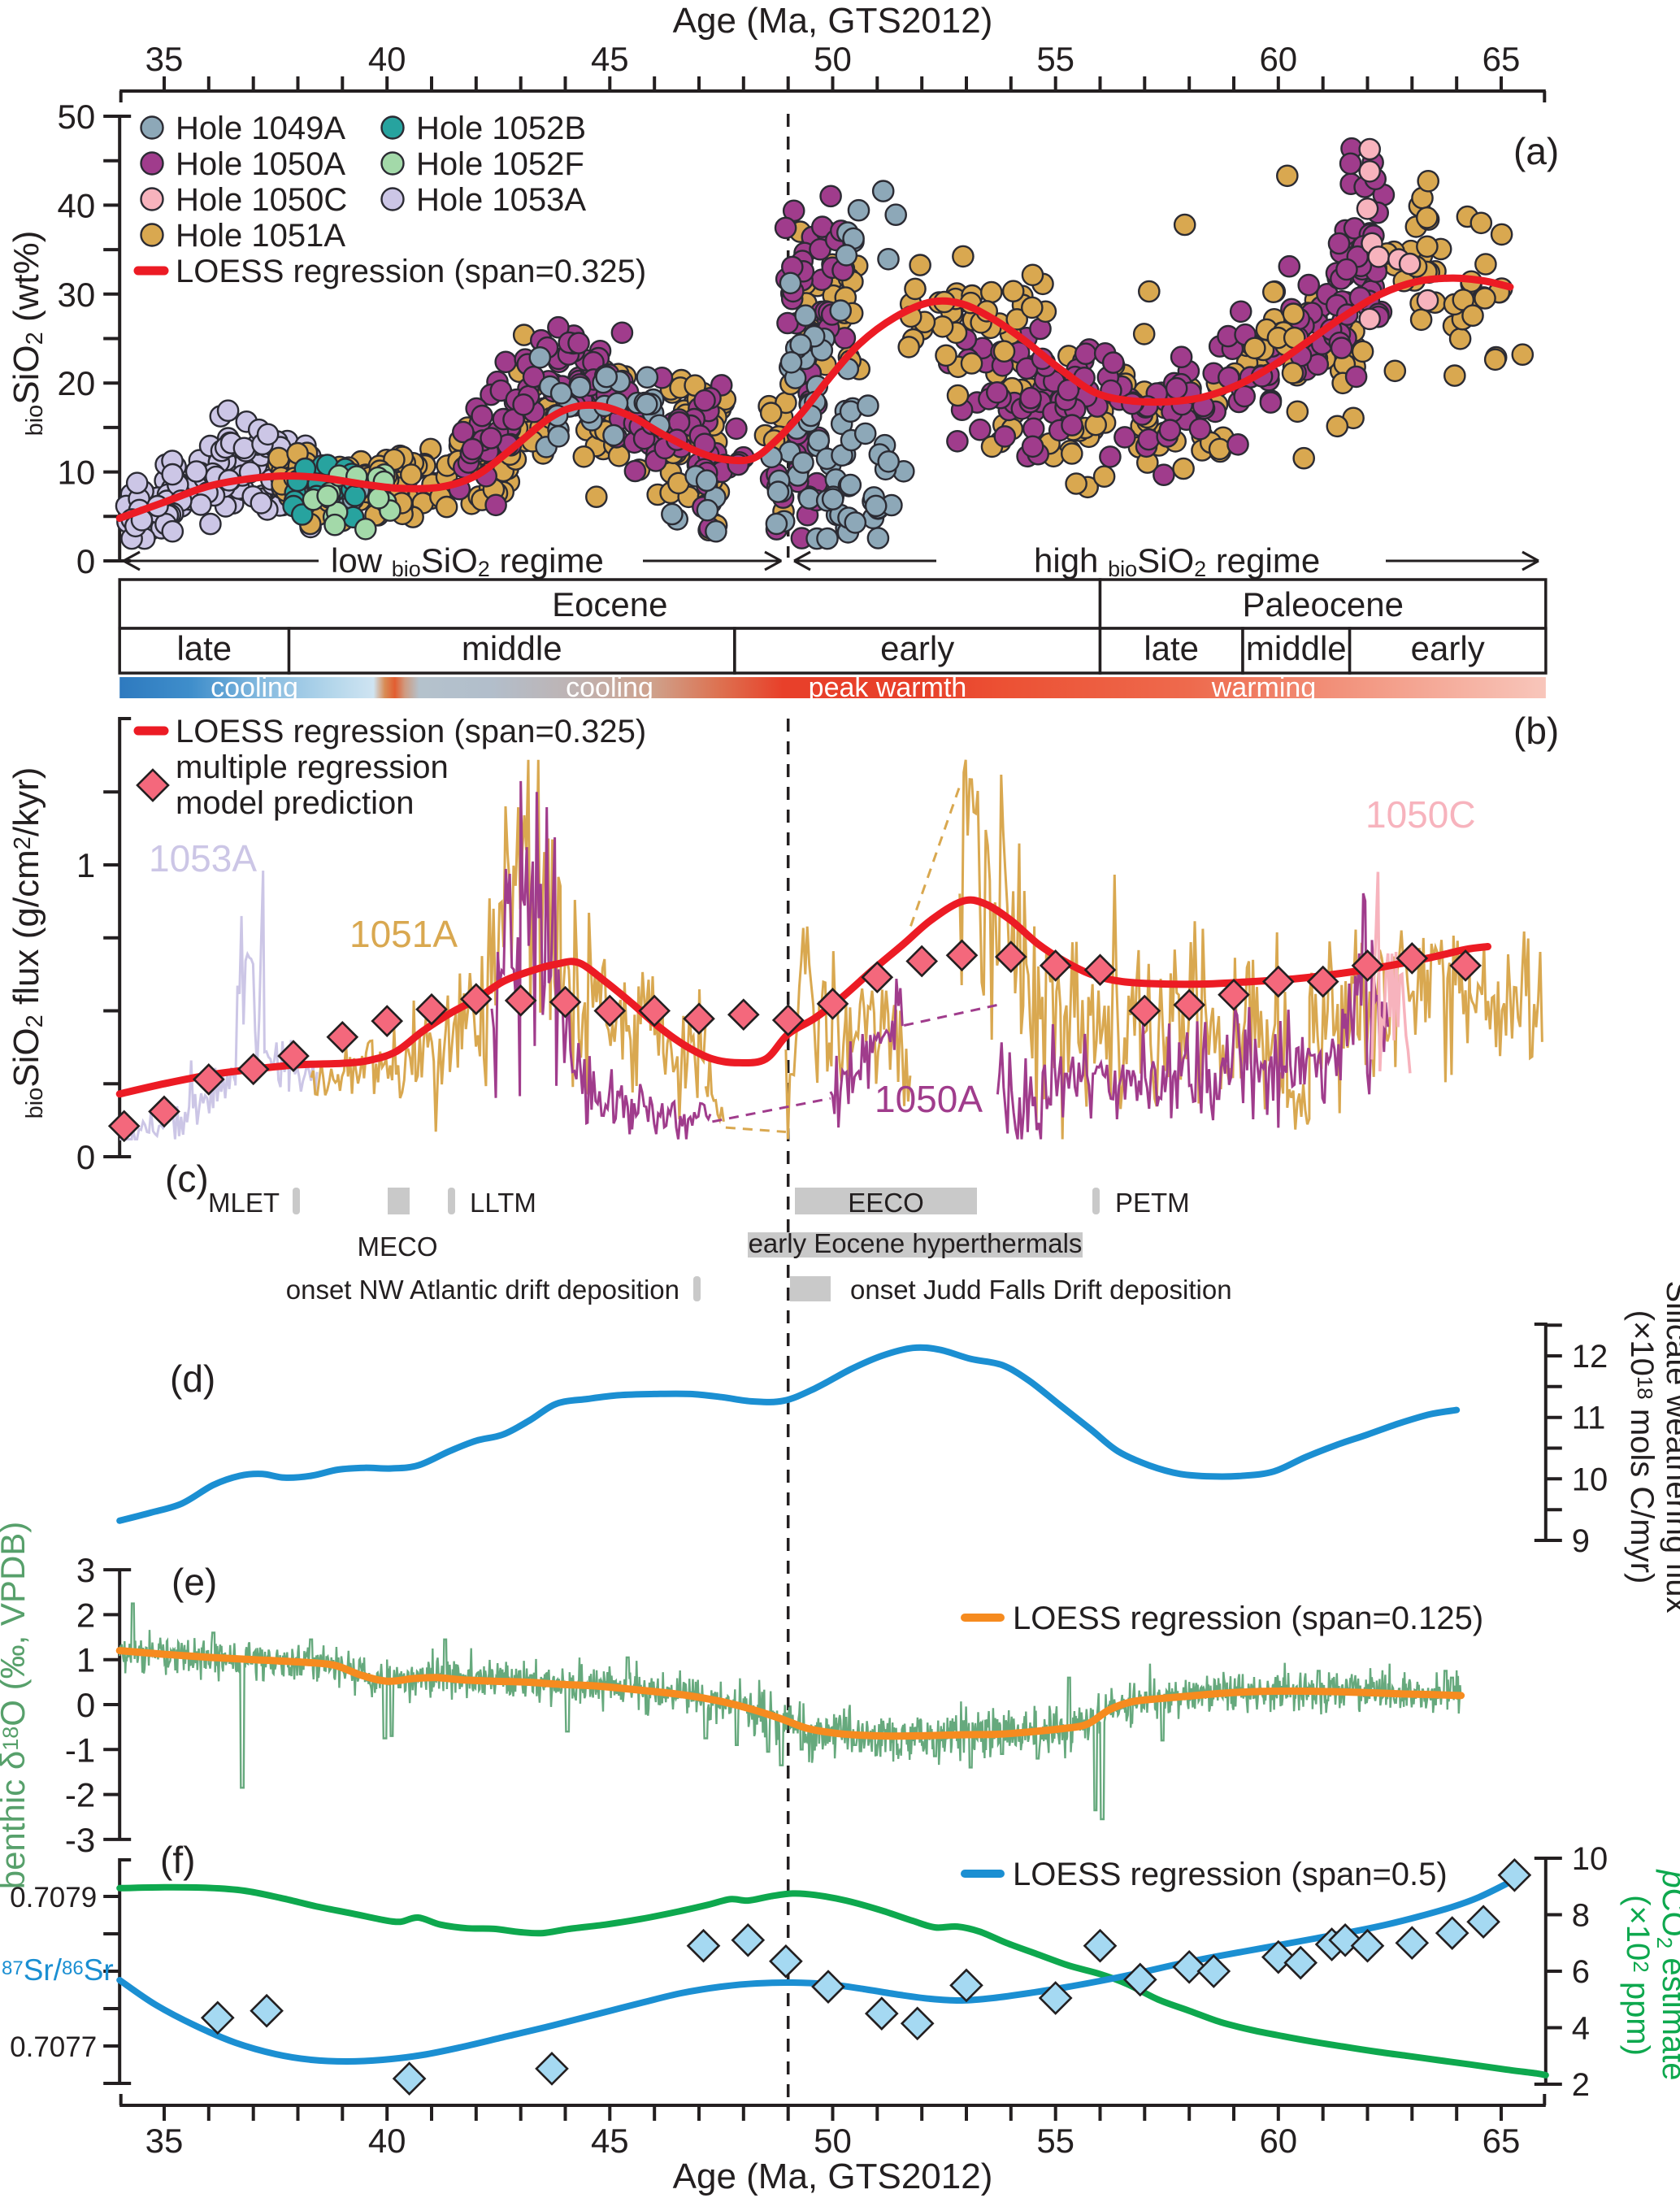 This screenshot has height=2198, width=1680. I want to click on svg-text: 8, so click(1581, 1916).